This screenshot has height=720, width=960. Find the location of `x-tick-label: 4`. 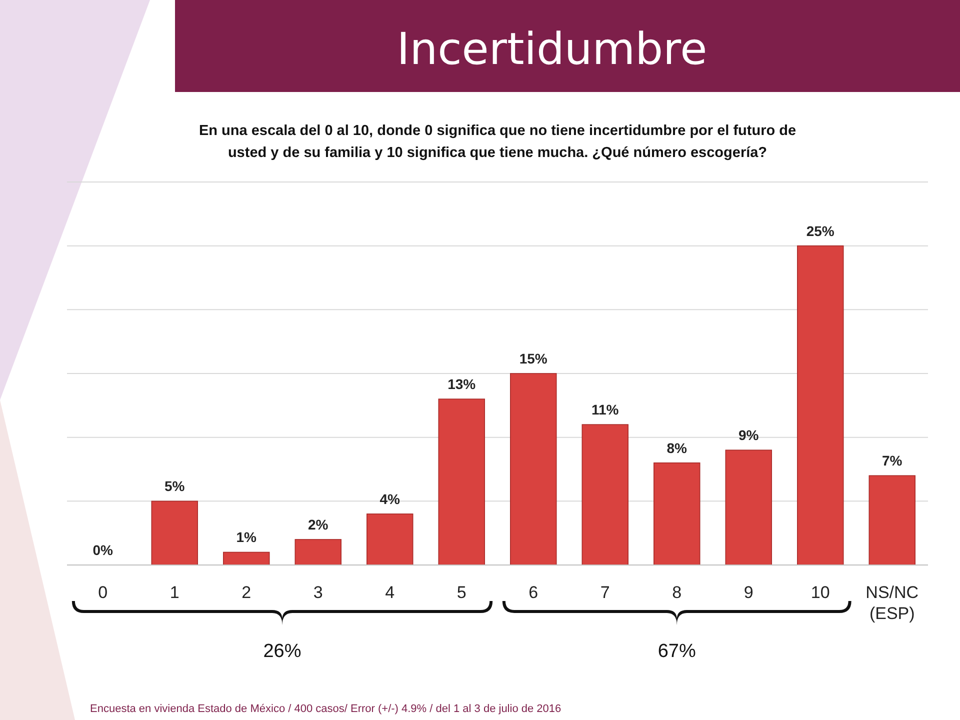

x-tick-label: 4 is located at coordinates (390, 592).